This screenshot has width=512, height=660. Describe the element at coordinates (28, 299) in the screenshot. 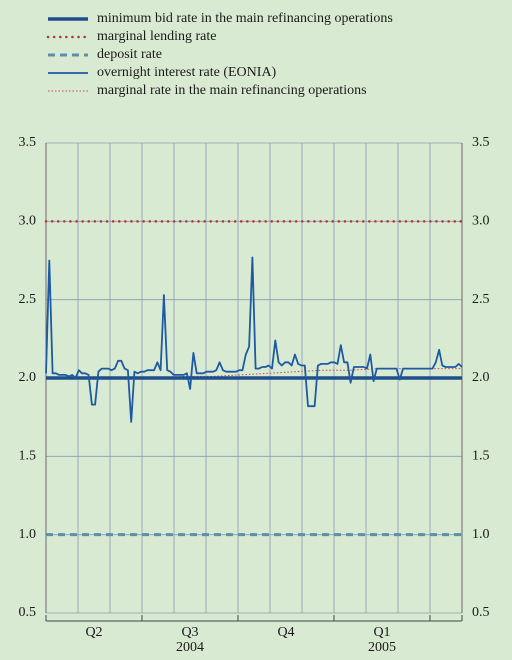

I see `y-tick-label: 2.5` at that location.